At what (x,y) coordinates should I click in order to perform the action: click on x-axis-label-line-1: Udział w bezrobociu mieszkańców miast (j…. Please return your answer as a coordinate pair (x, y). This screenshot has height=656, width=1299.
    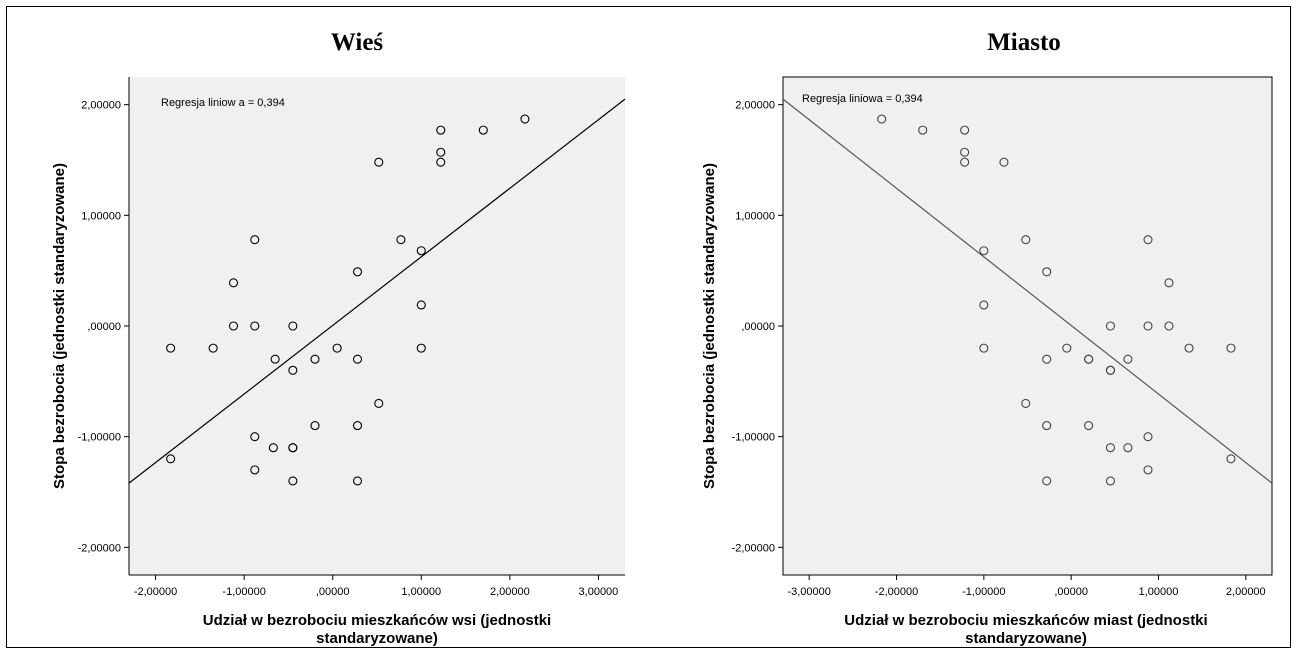
    Looking at the image, I should click on (1025, 620).